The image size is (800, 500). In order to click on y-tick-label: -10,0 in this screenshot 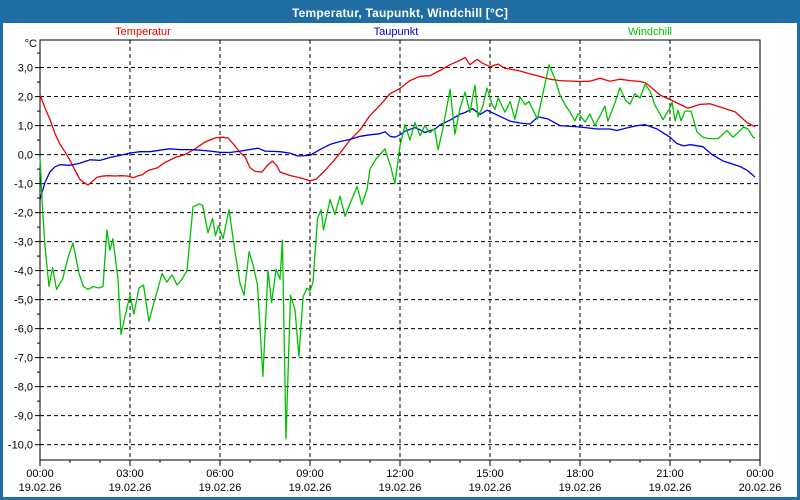, I will do `click(20, 446)`.